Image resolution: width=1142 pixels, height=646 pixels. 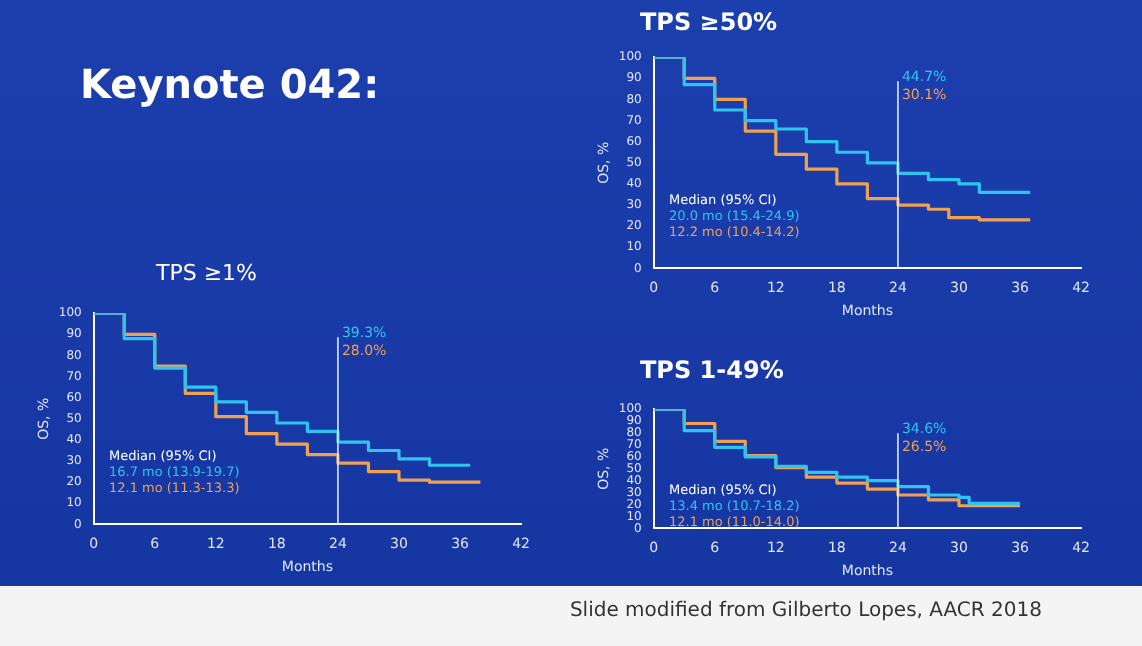 What do you see at coordinates (712, 370) in the screenshot?
I see `chart-title: TPS 1-49%` at bounding box center [712, 370].